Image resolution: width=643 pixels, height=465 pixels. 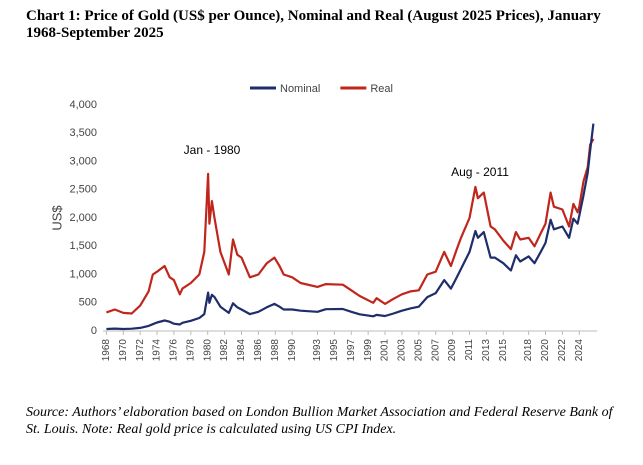 I want to click on x-tick-label: 1982, so click(x=224, y=350).